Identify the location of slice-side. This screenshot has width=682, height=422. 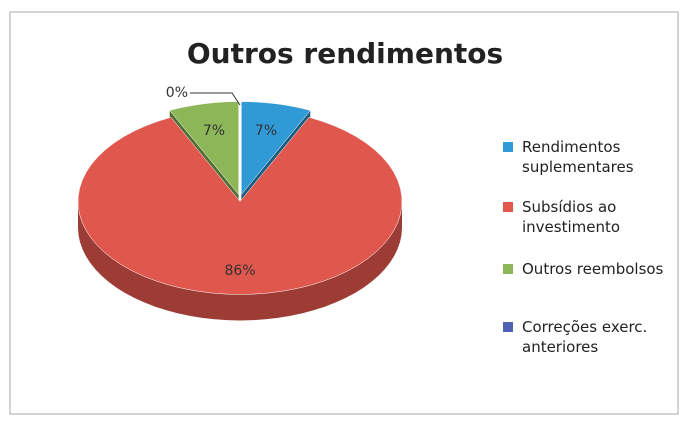
(240, 261).